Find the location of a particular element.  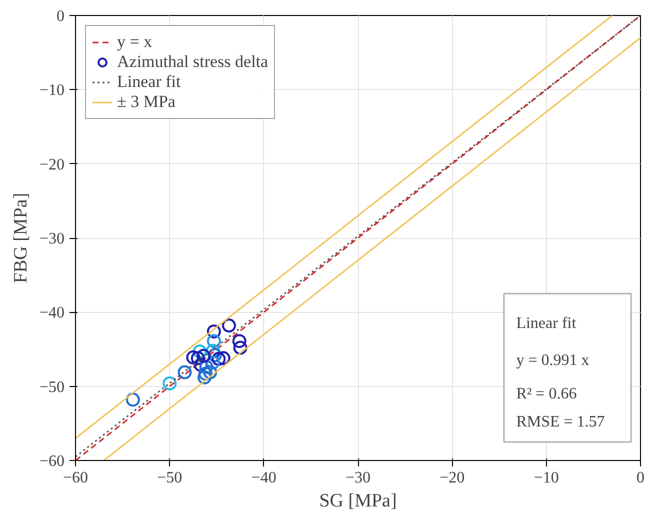

y-tick-label: −30 is located at coordinates (52, 239).